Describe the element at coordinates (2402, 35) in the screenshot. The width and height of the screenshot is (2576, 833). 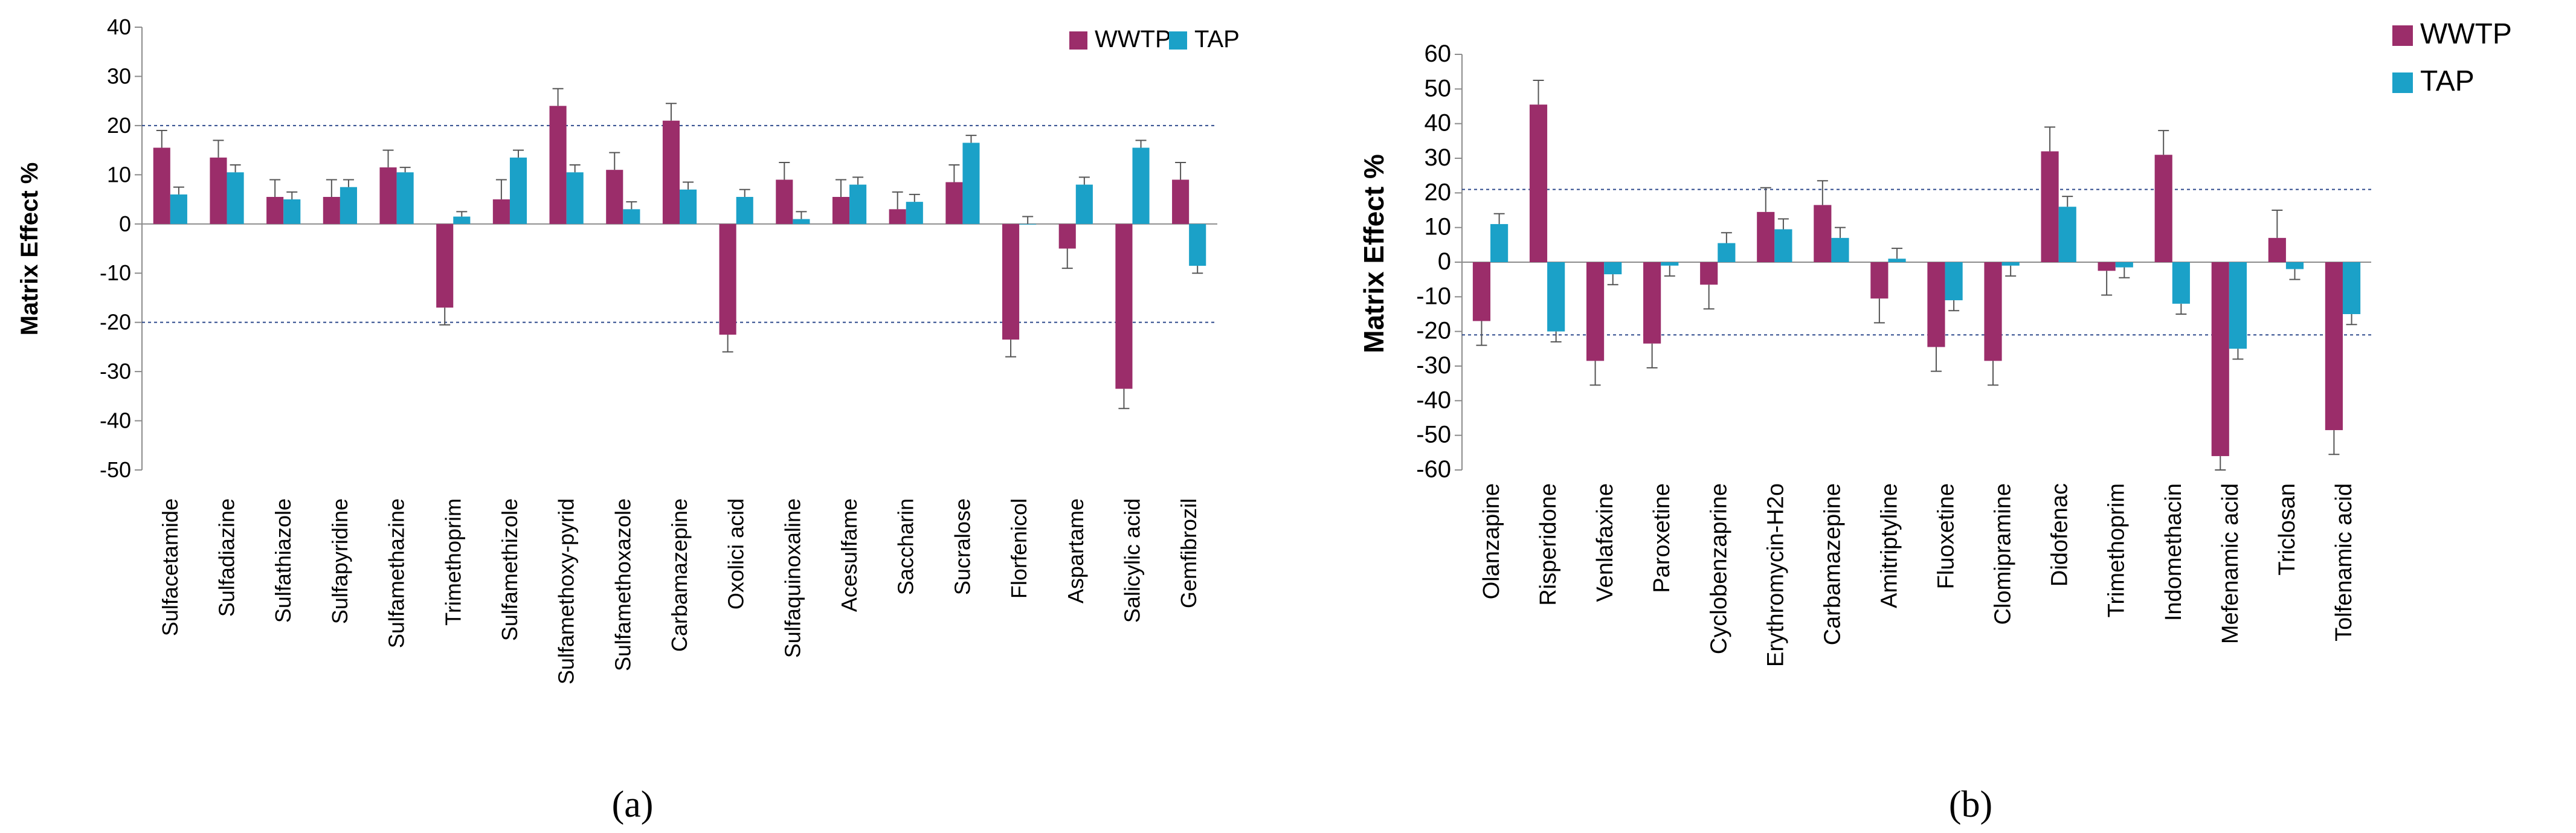
I see `legend-swatch-wwtp` at that location.